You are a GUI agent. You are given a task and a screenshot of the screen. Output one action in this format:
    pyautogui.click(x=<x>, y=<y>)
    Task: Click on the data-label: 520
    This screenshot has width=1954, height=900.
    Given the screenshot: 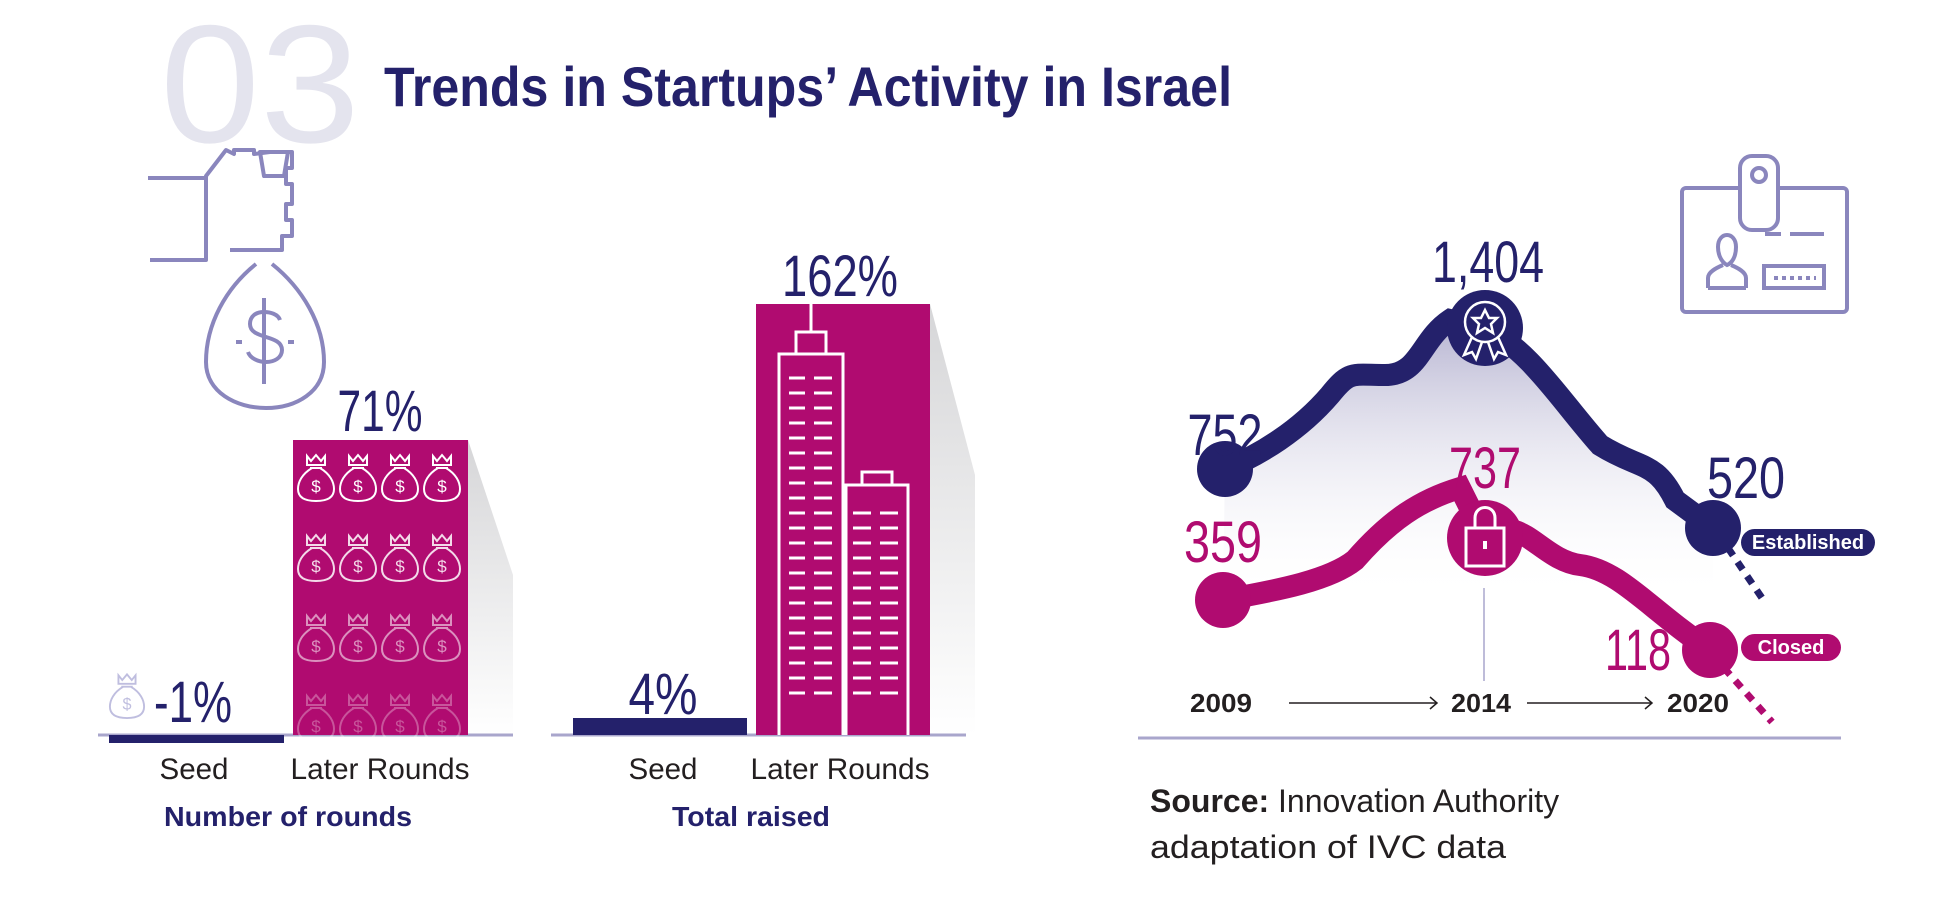 What is the action you would take?
    pyautogui.click(x=1746, y=478)
    